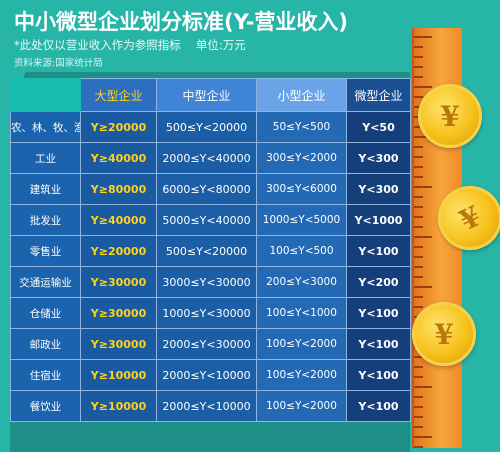 The width and height of the screenshot is (500, 452). Describe the element at coordinates (301, 95) in the screenshot. I see `header-small-enterprise: 小型企业` at that location.